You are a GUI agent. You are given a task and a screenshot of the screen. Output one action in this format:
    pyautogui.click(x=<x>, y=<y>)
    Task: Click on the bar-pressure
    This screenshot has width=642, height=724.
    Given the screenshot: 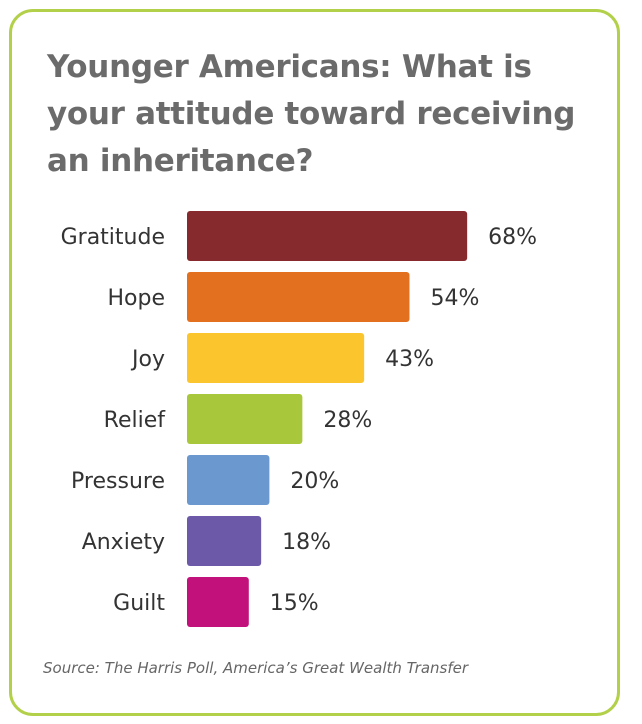 What is the action you would take?
    pyautogui.click(x=228, y=480)
    